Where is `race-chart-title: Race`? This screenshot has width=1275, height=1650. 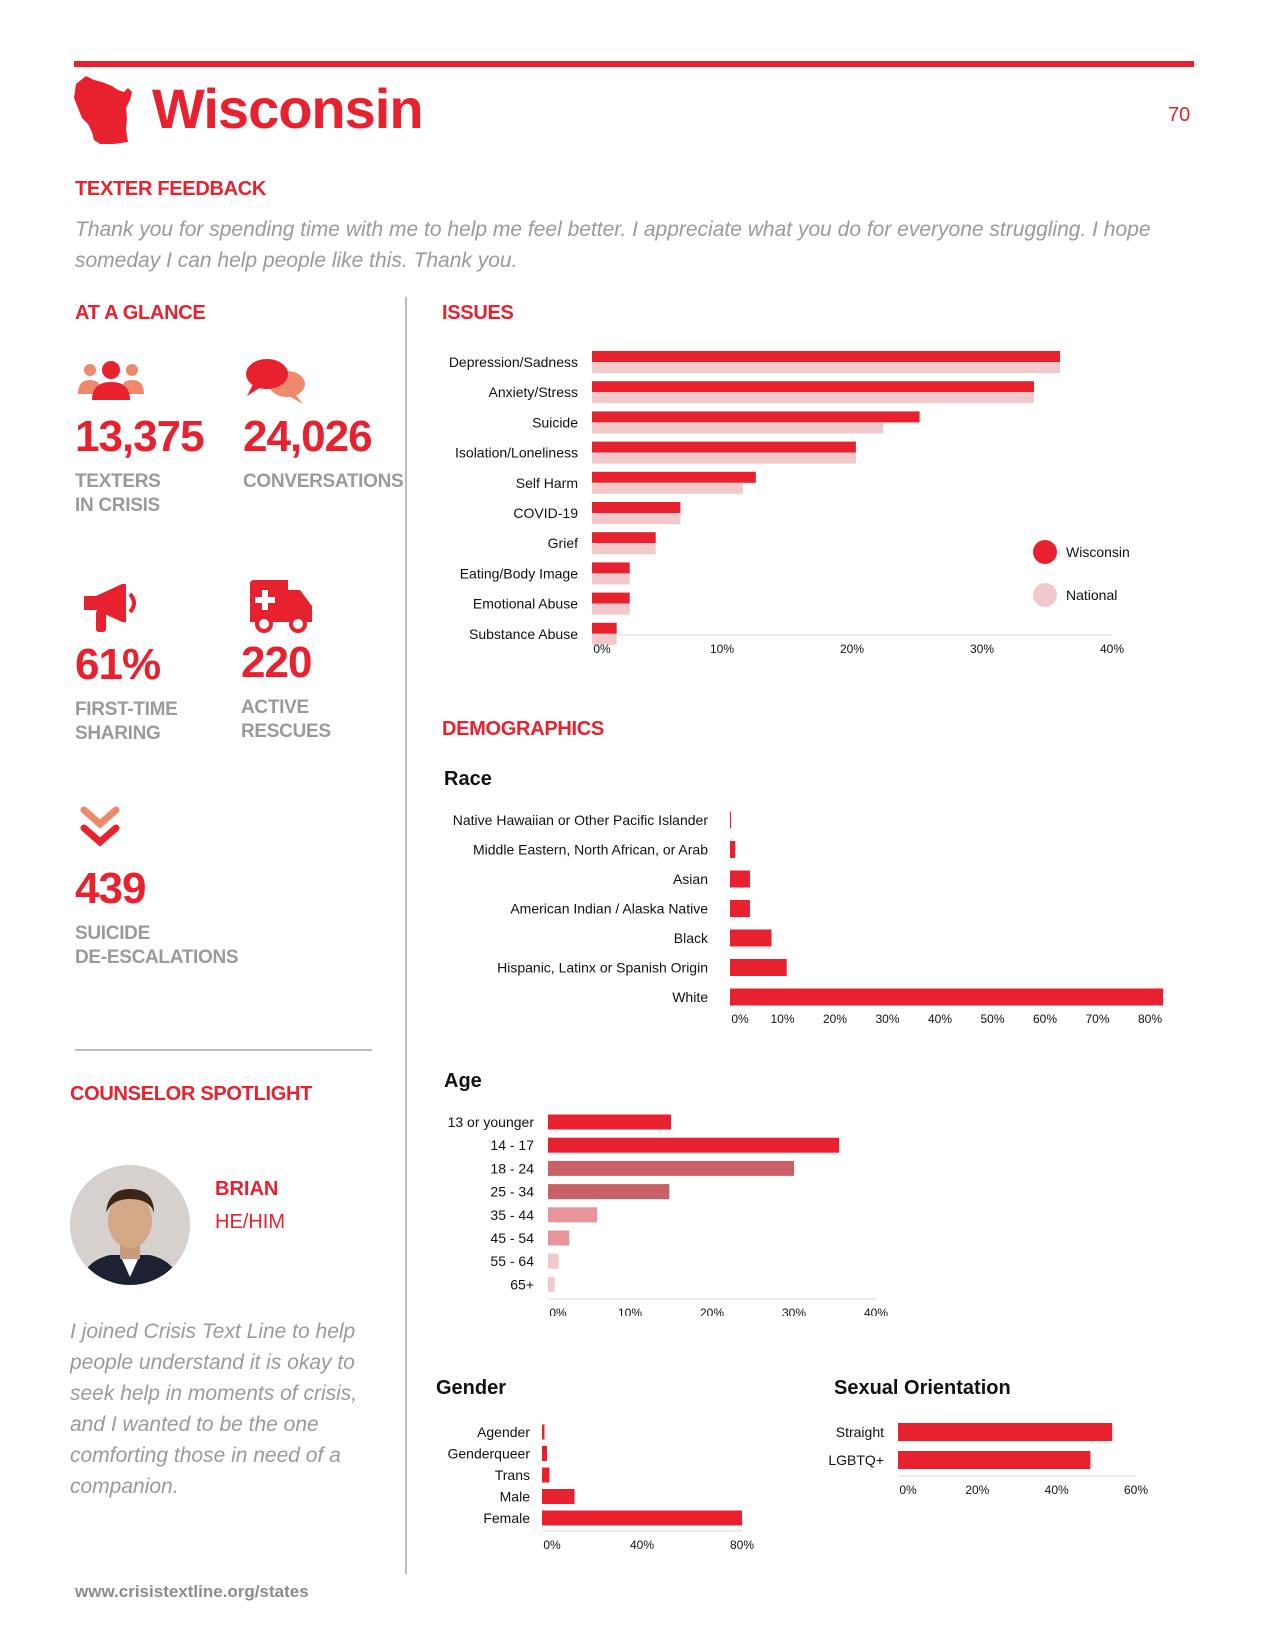
race-chart-title: Race is located at coordinates (468, 779).